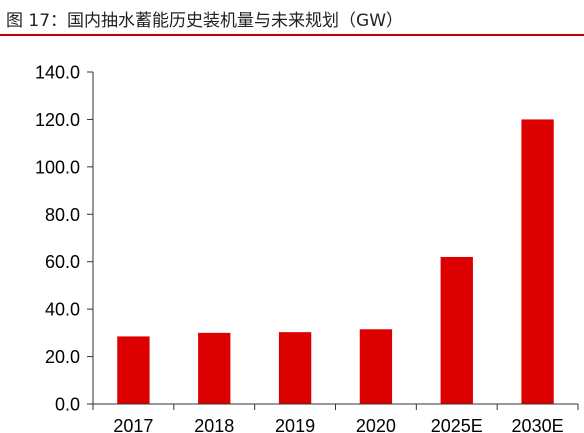 This screenshot has height=433, width=584. What do you see at coordinates (62, 357) in the screenshot?
I see `y-tick-label: 20.0` at bounding box center [62, 357].